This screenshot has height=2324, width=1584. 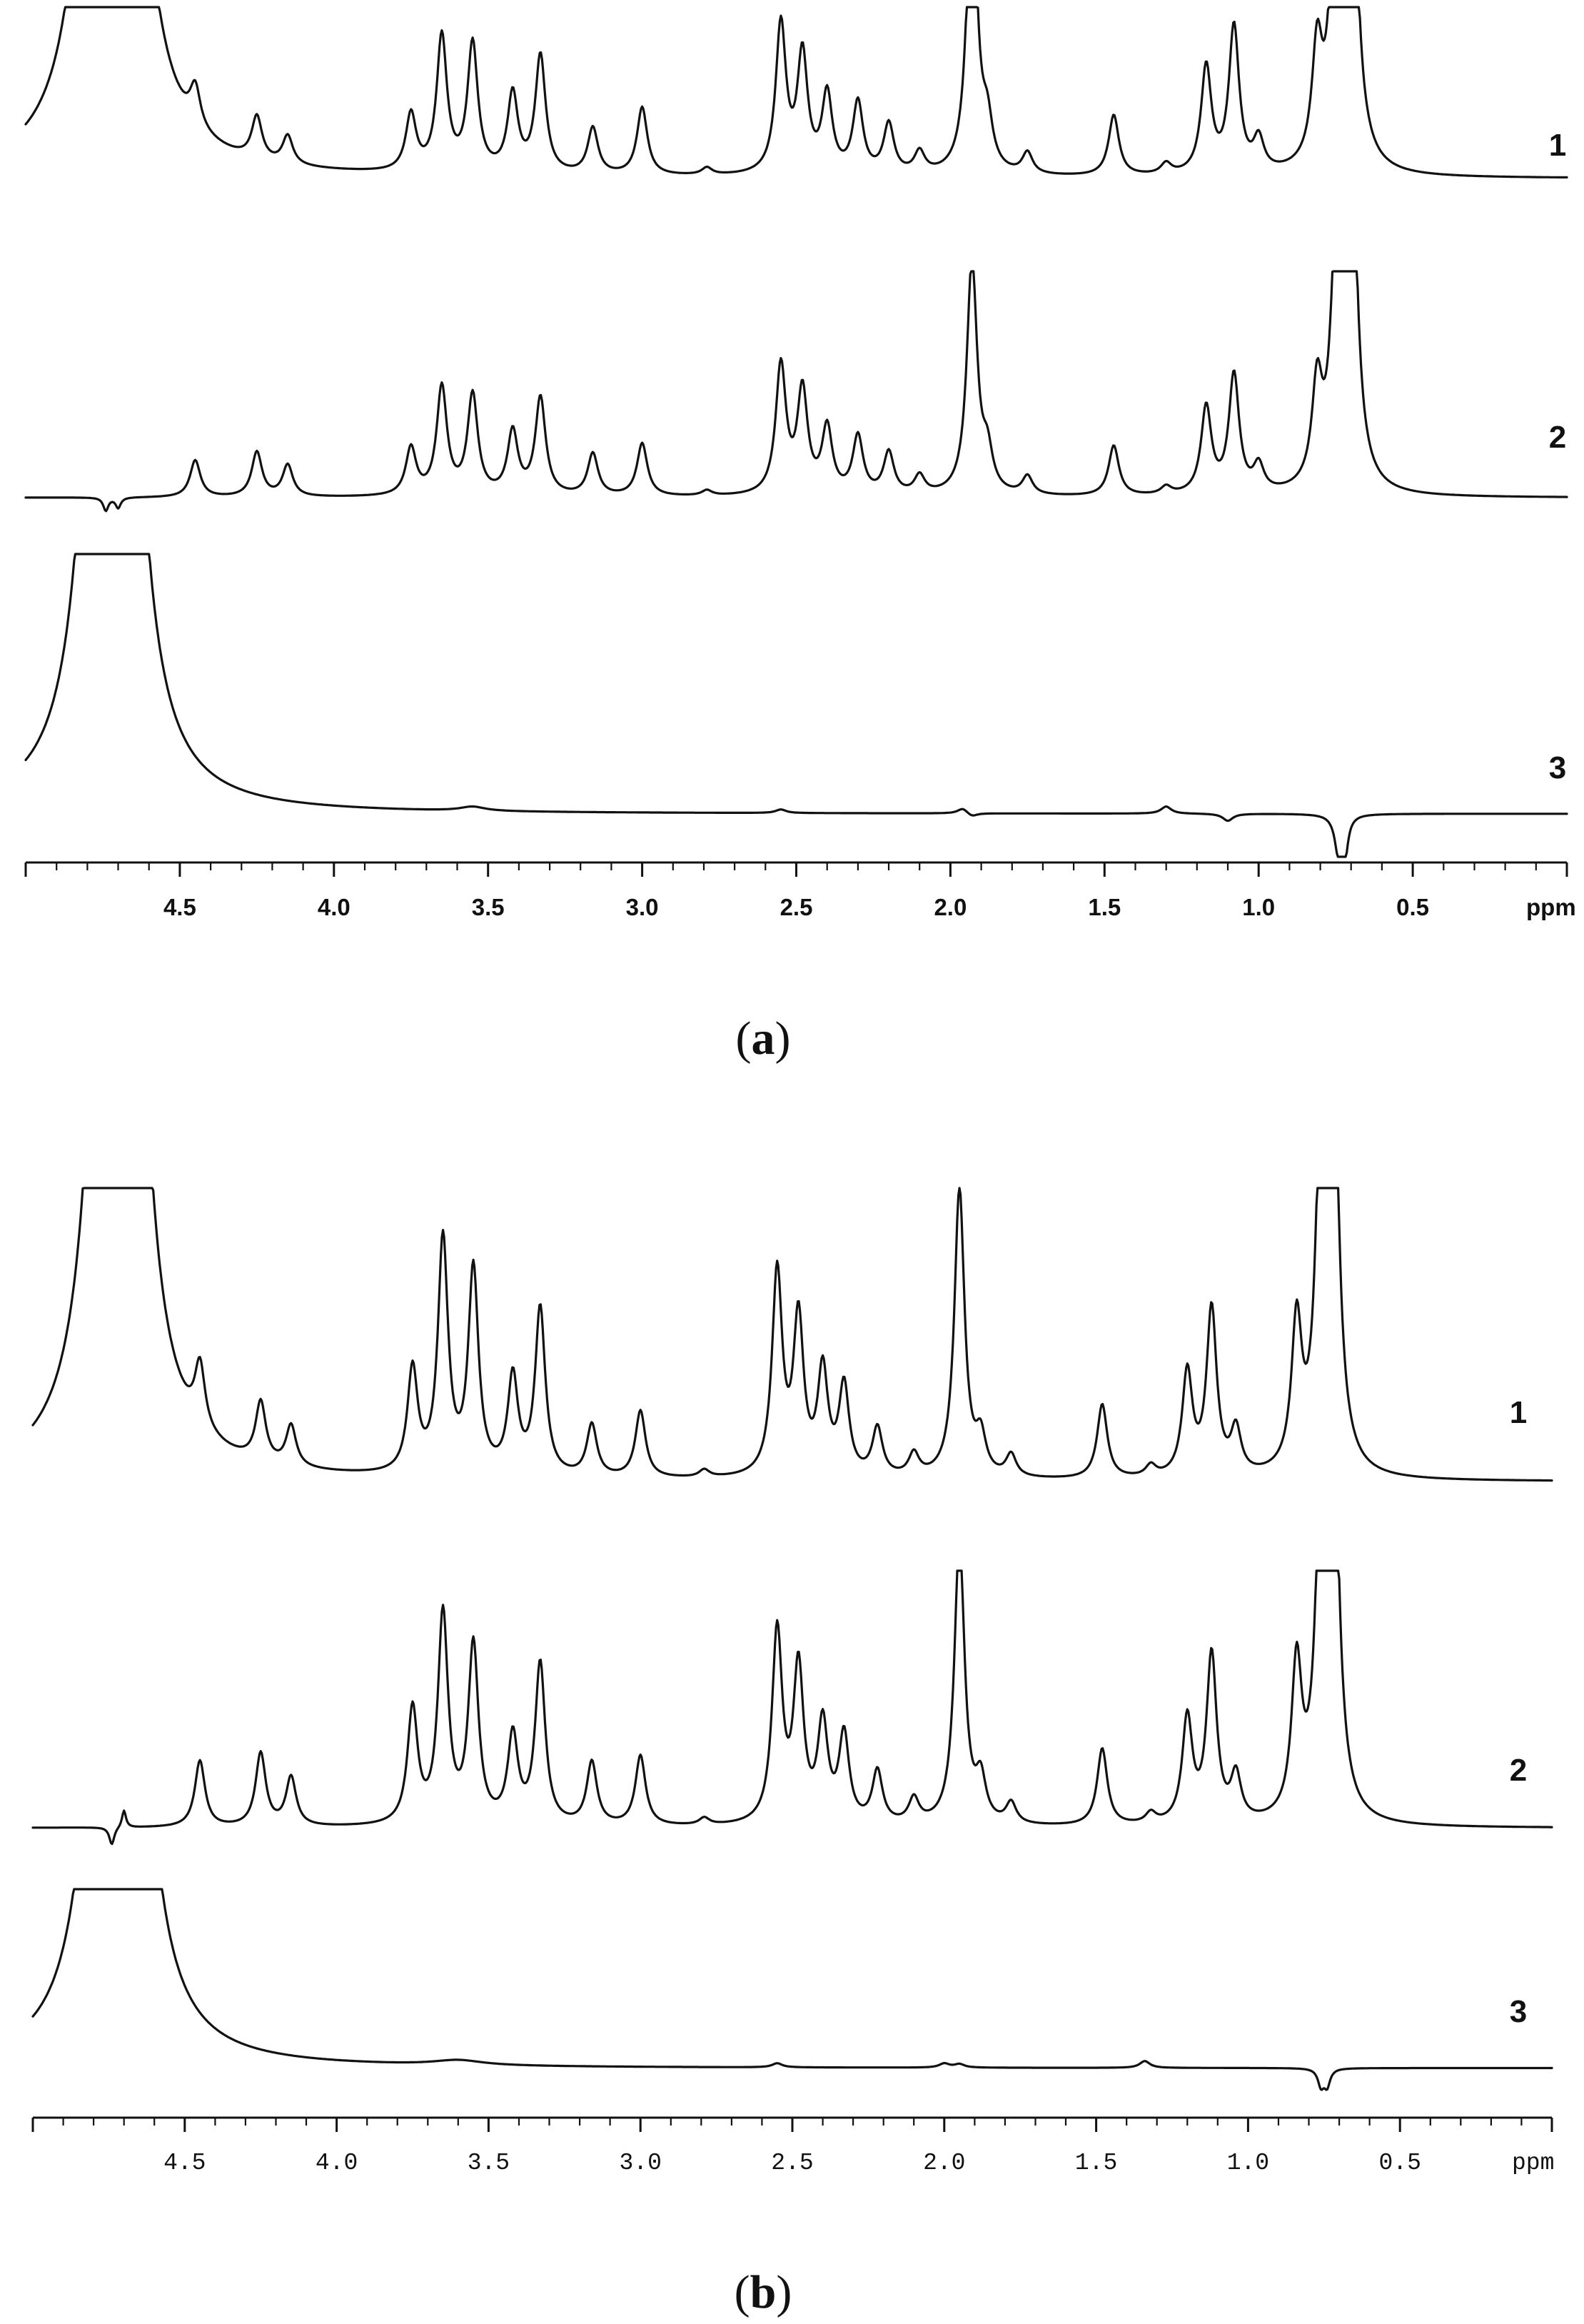 What do you see at coordinates (1557, 438) in the screenshot?
I see `trace-label-a-2: 2` at bounding box center [1557, 438].